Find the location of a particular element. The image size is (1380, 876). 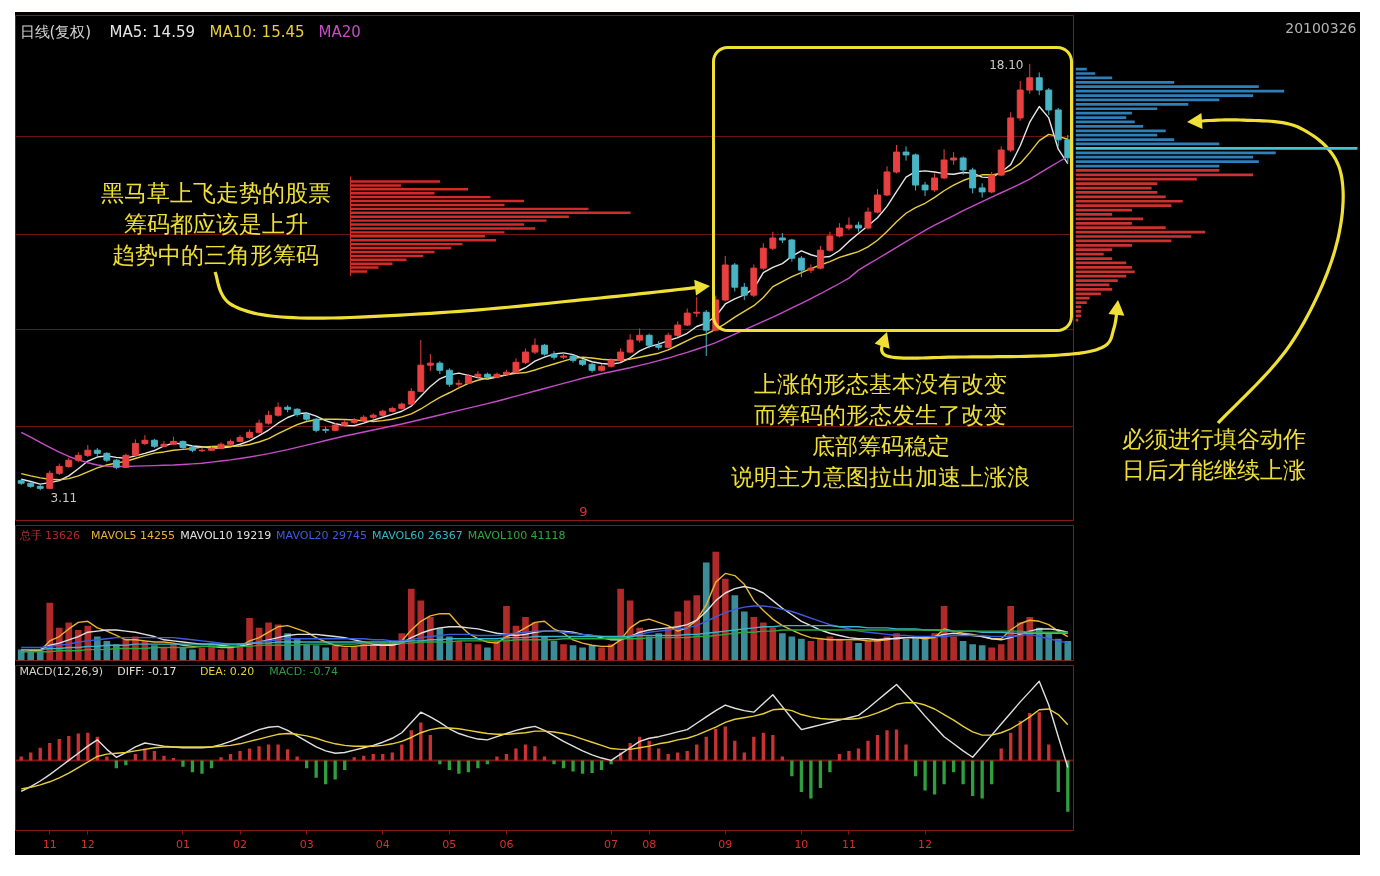

text: DEA: 0.20 is located at coordinates (227, 671).